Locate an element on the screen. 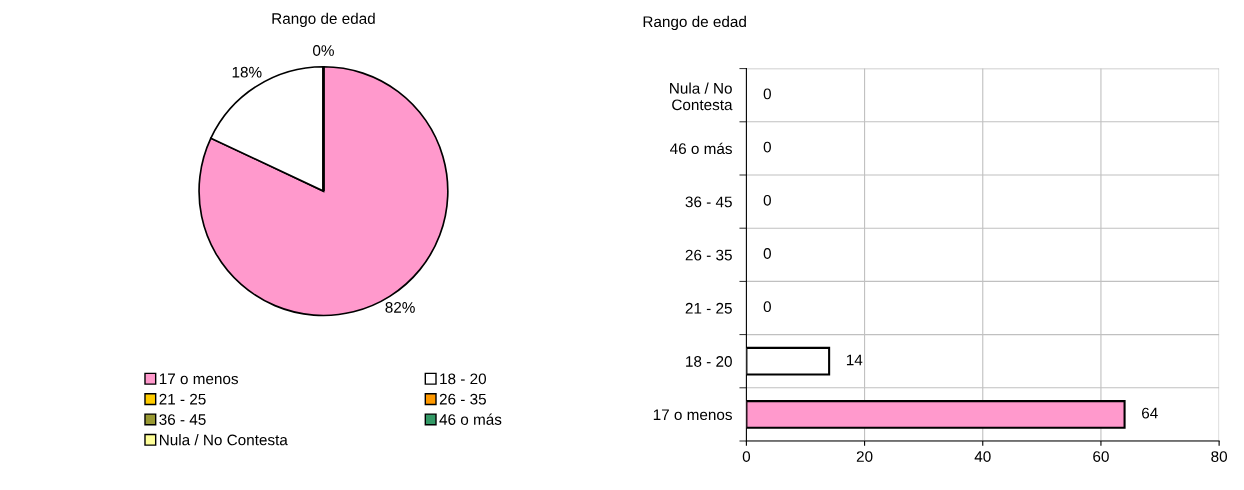  legend-label: 46 o más is located at coordinates (470, 419).